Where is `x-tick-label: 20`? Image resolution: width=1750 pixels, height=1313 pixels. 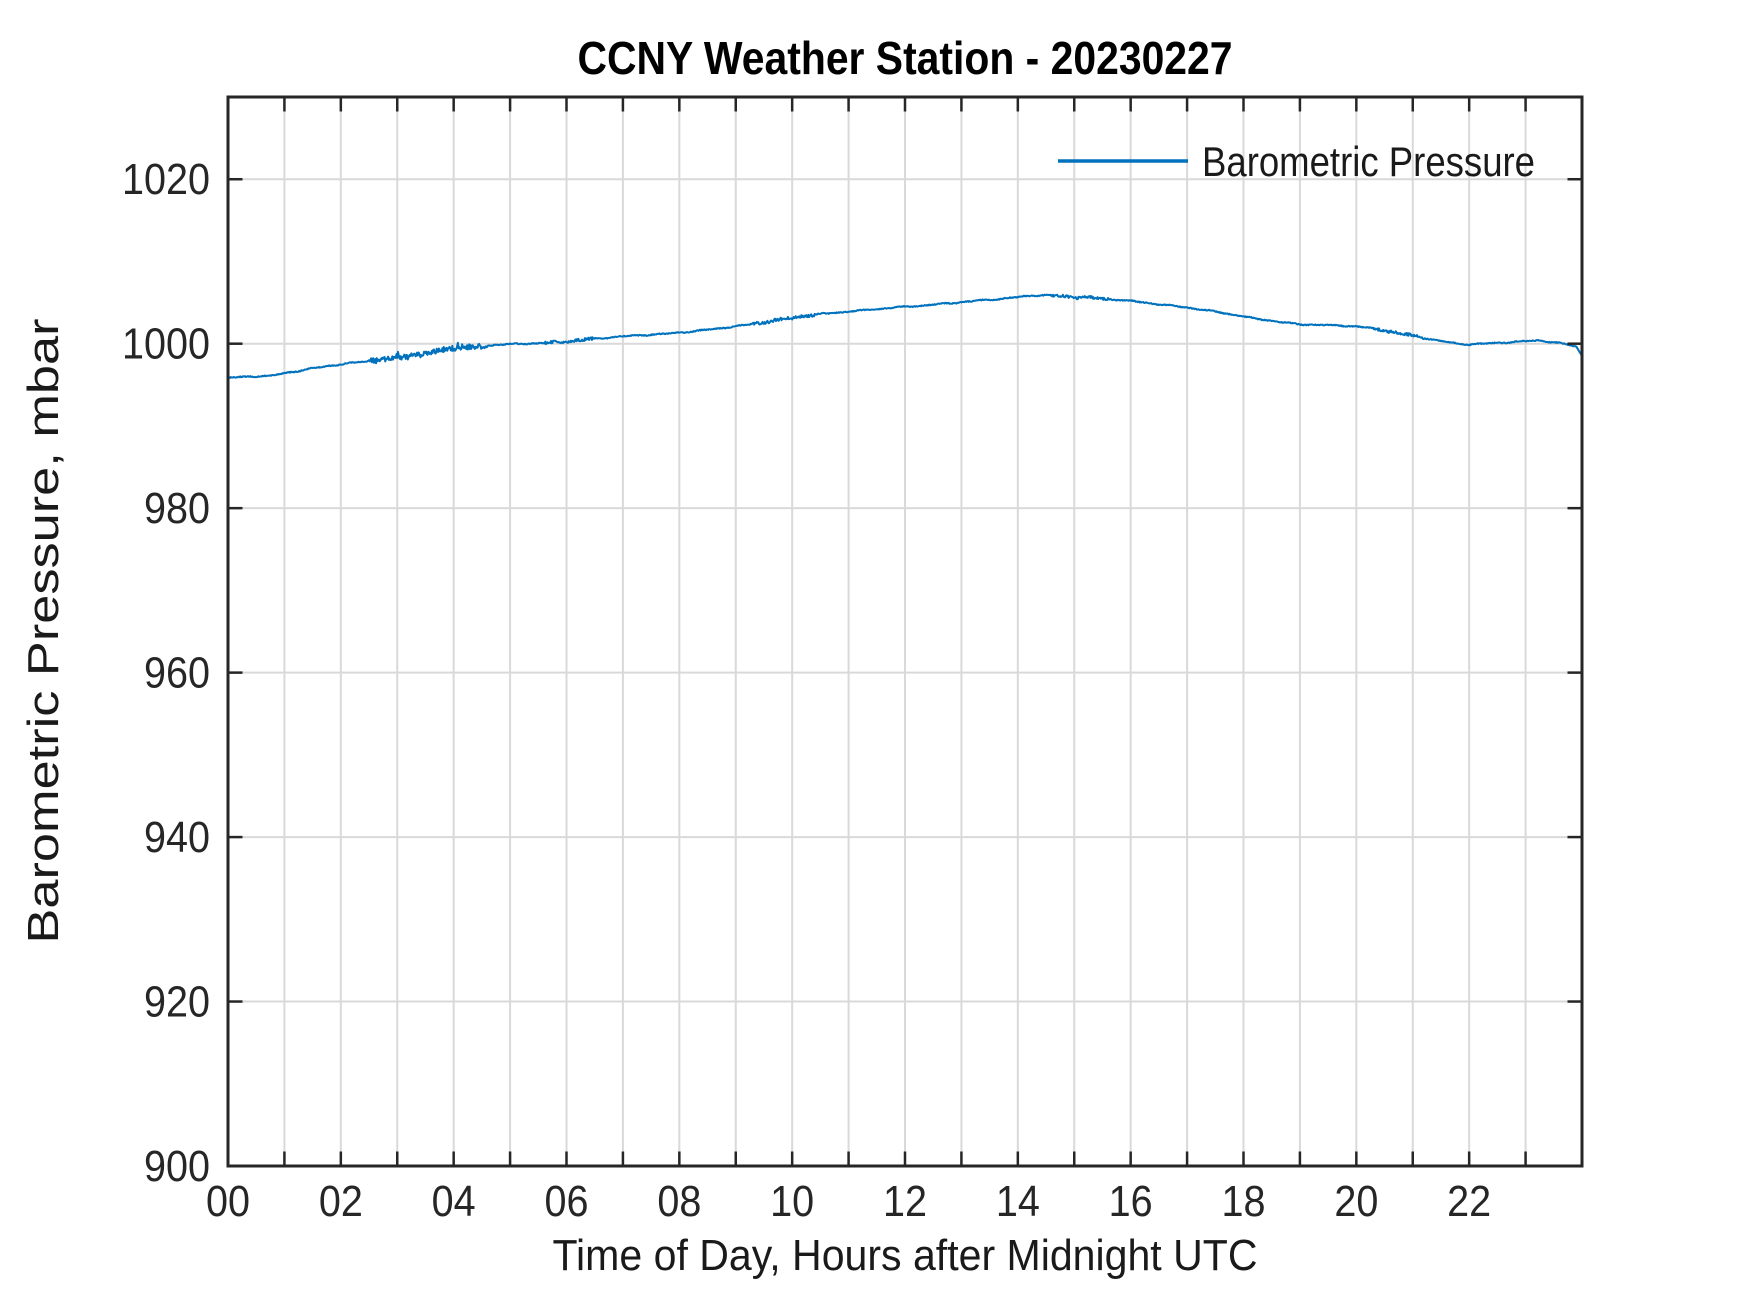
x-tick-label: 20 is located at coordinates (1356, 1201).